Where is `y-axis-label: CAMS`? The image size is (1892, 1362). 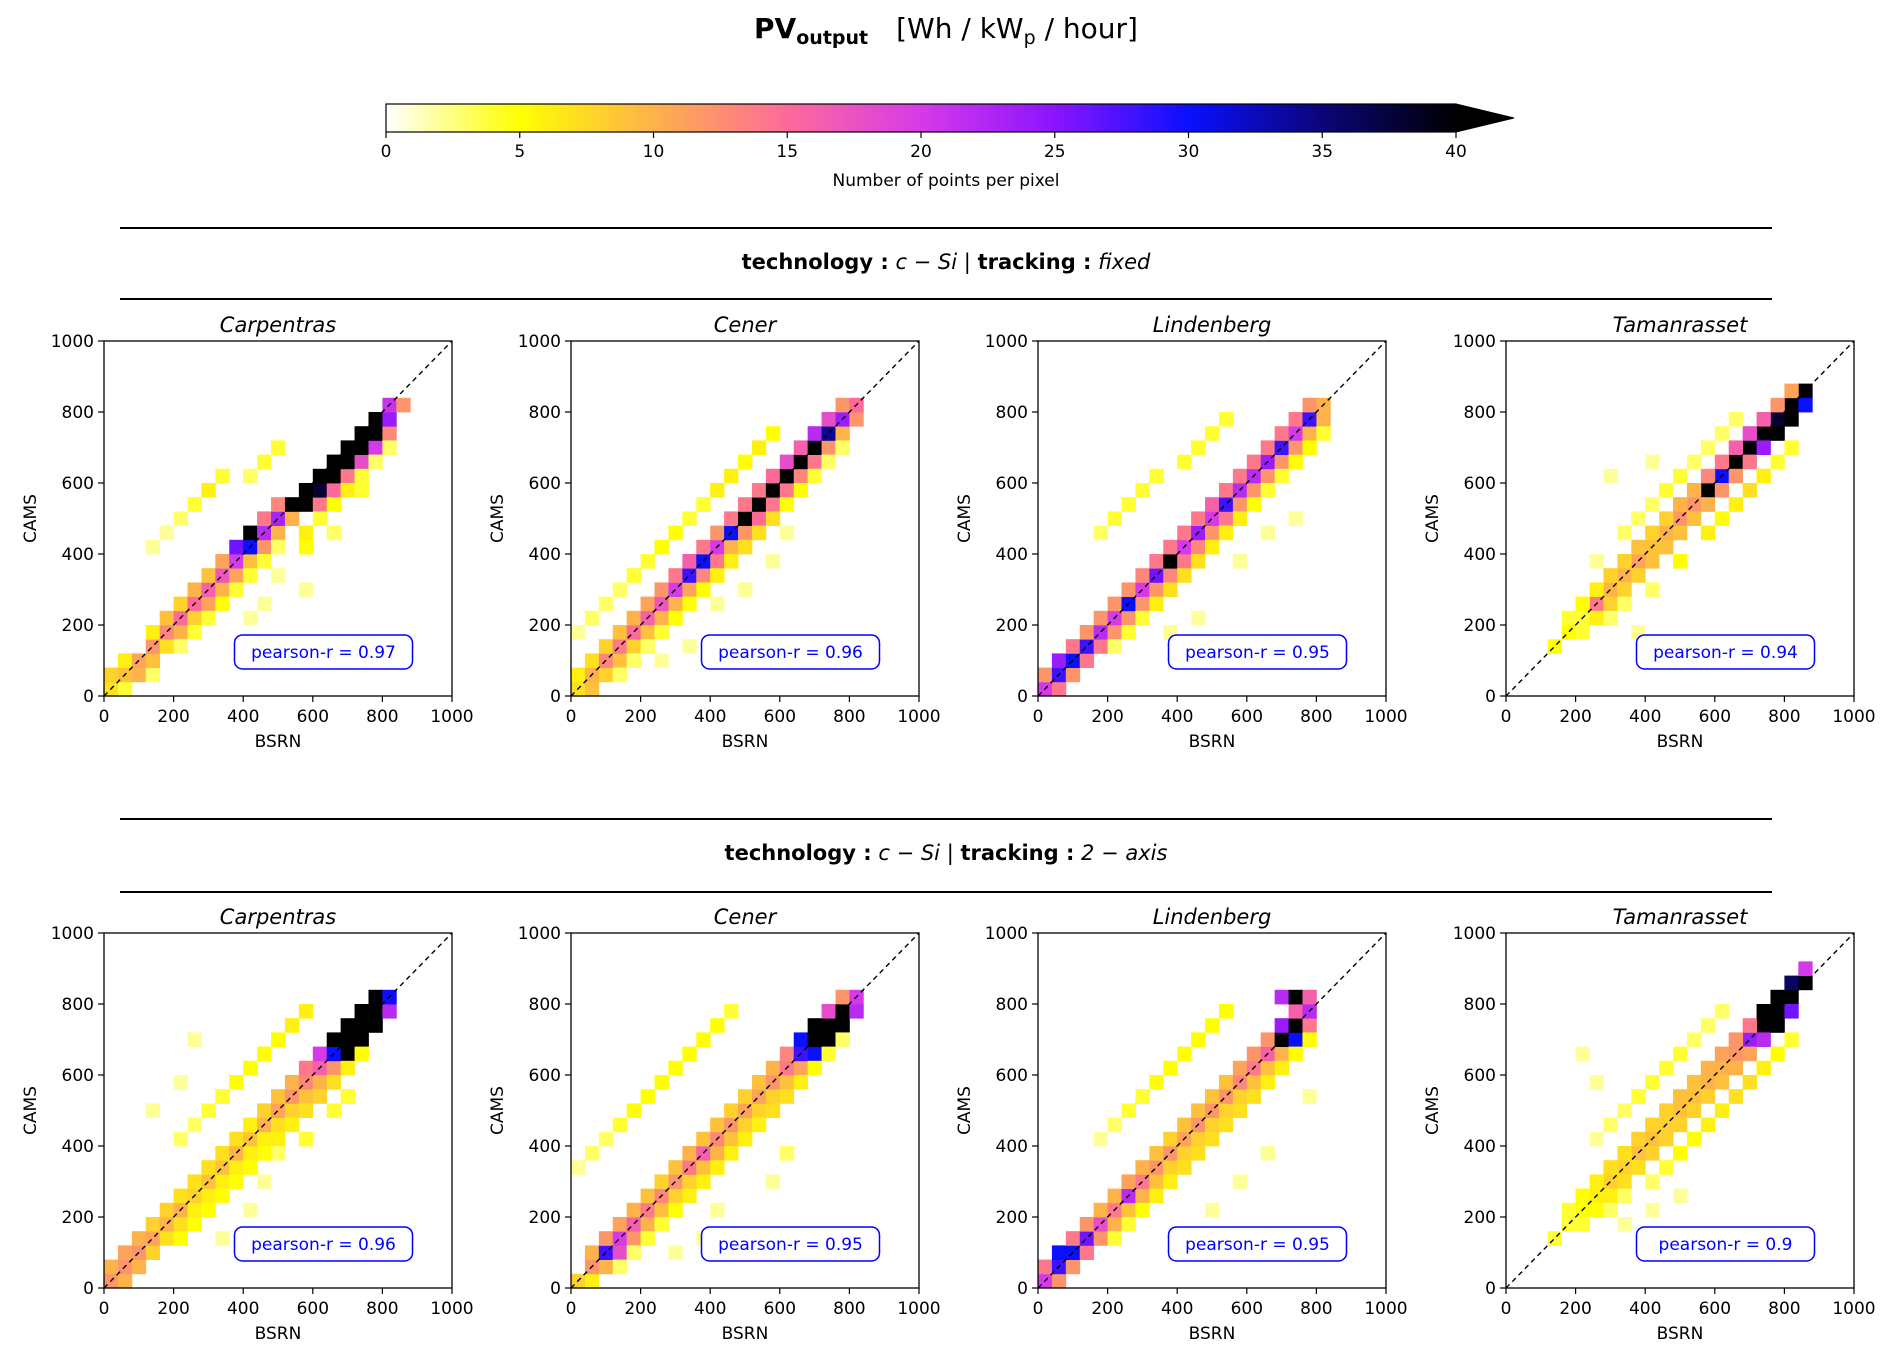 y-axis-label: CAMS is located at coordinates (1433, 1110).